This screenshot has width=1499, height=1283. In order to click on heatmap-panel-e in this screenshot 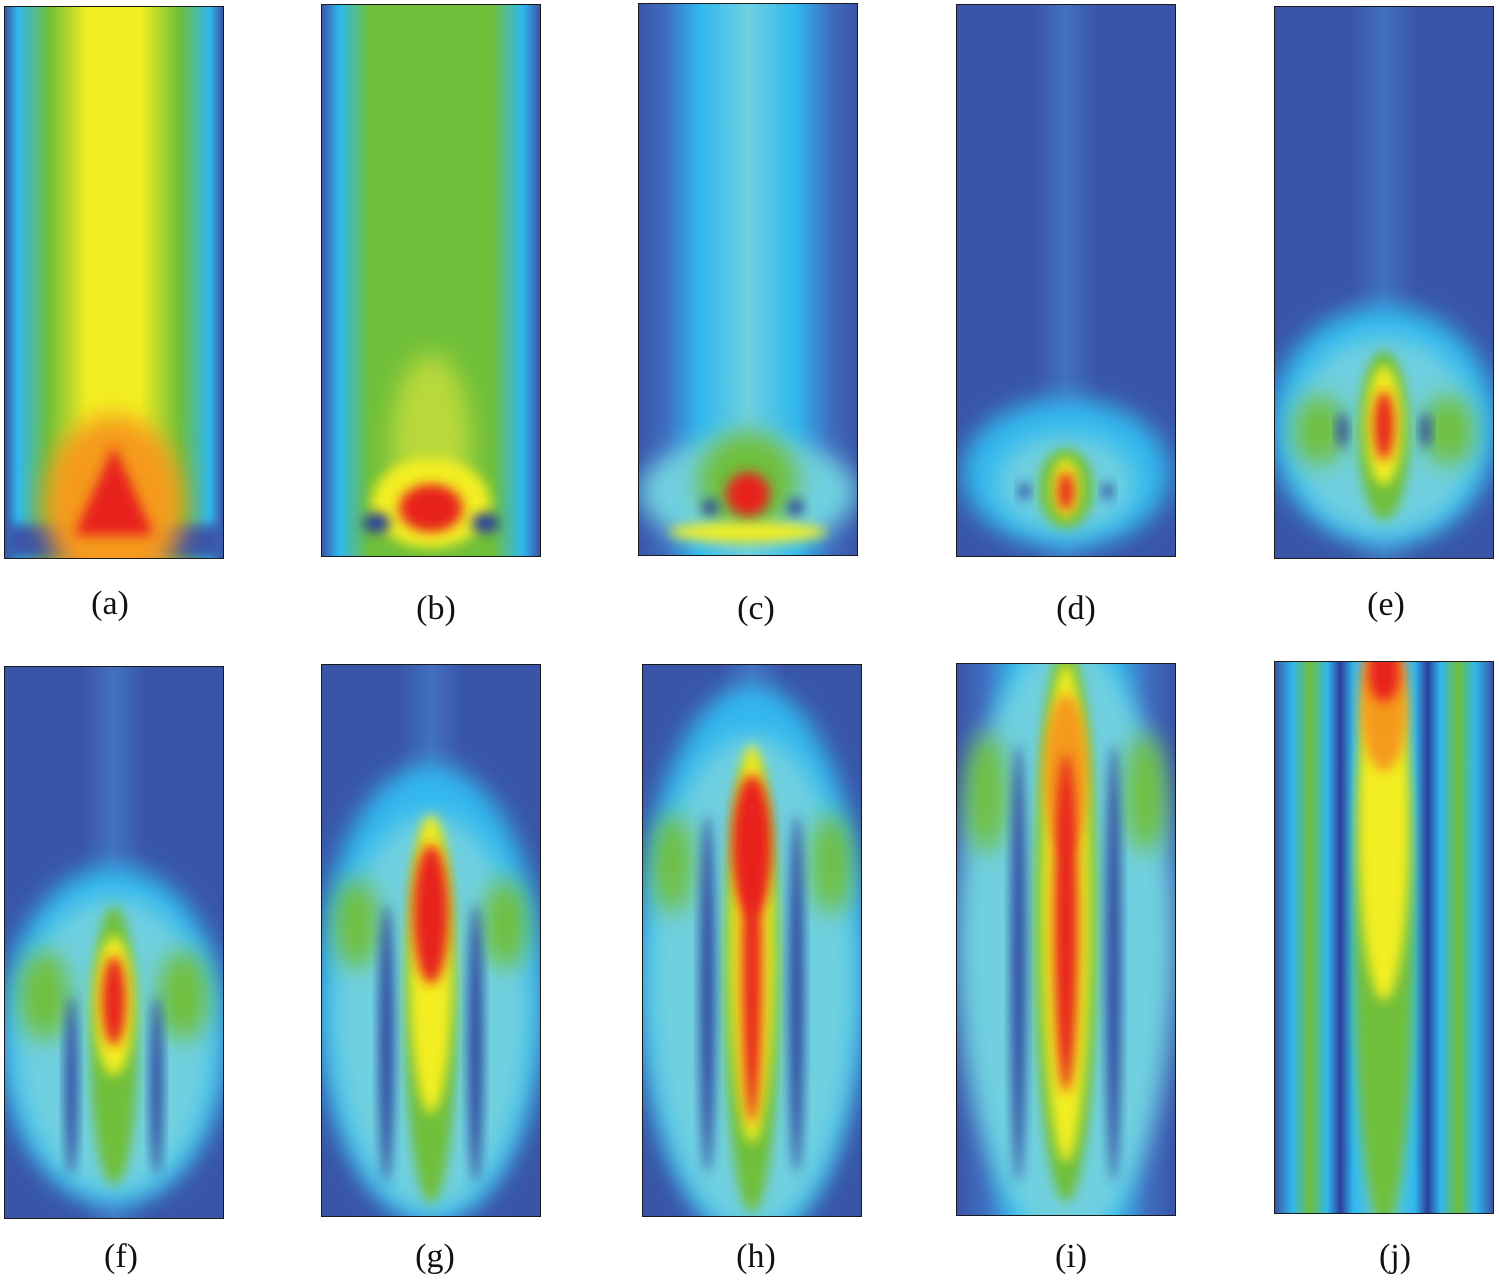, I will do `click(1384, 282)`.